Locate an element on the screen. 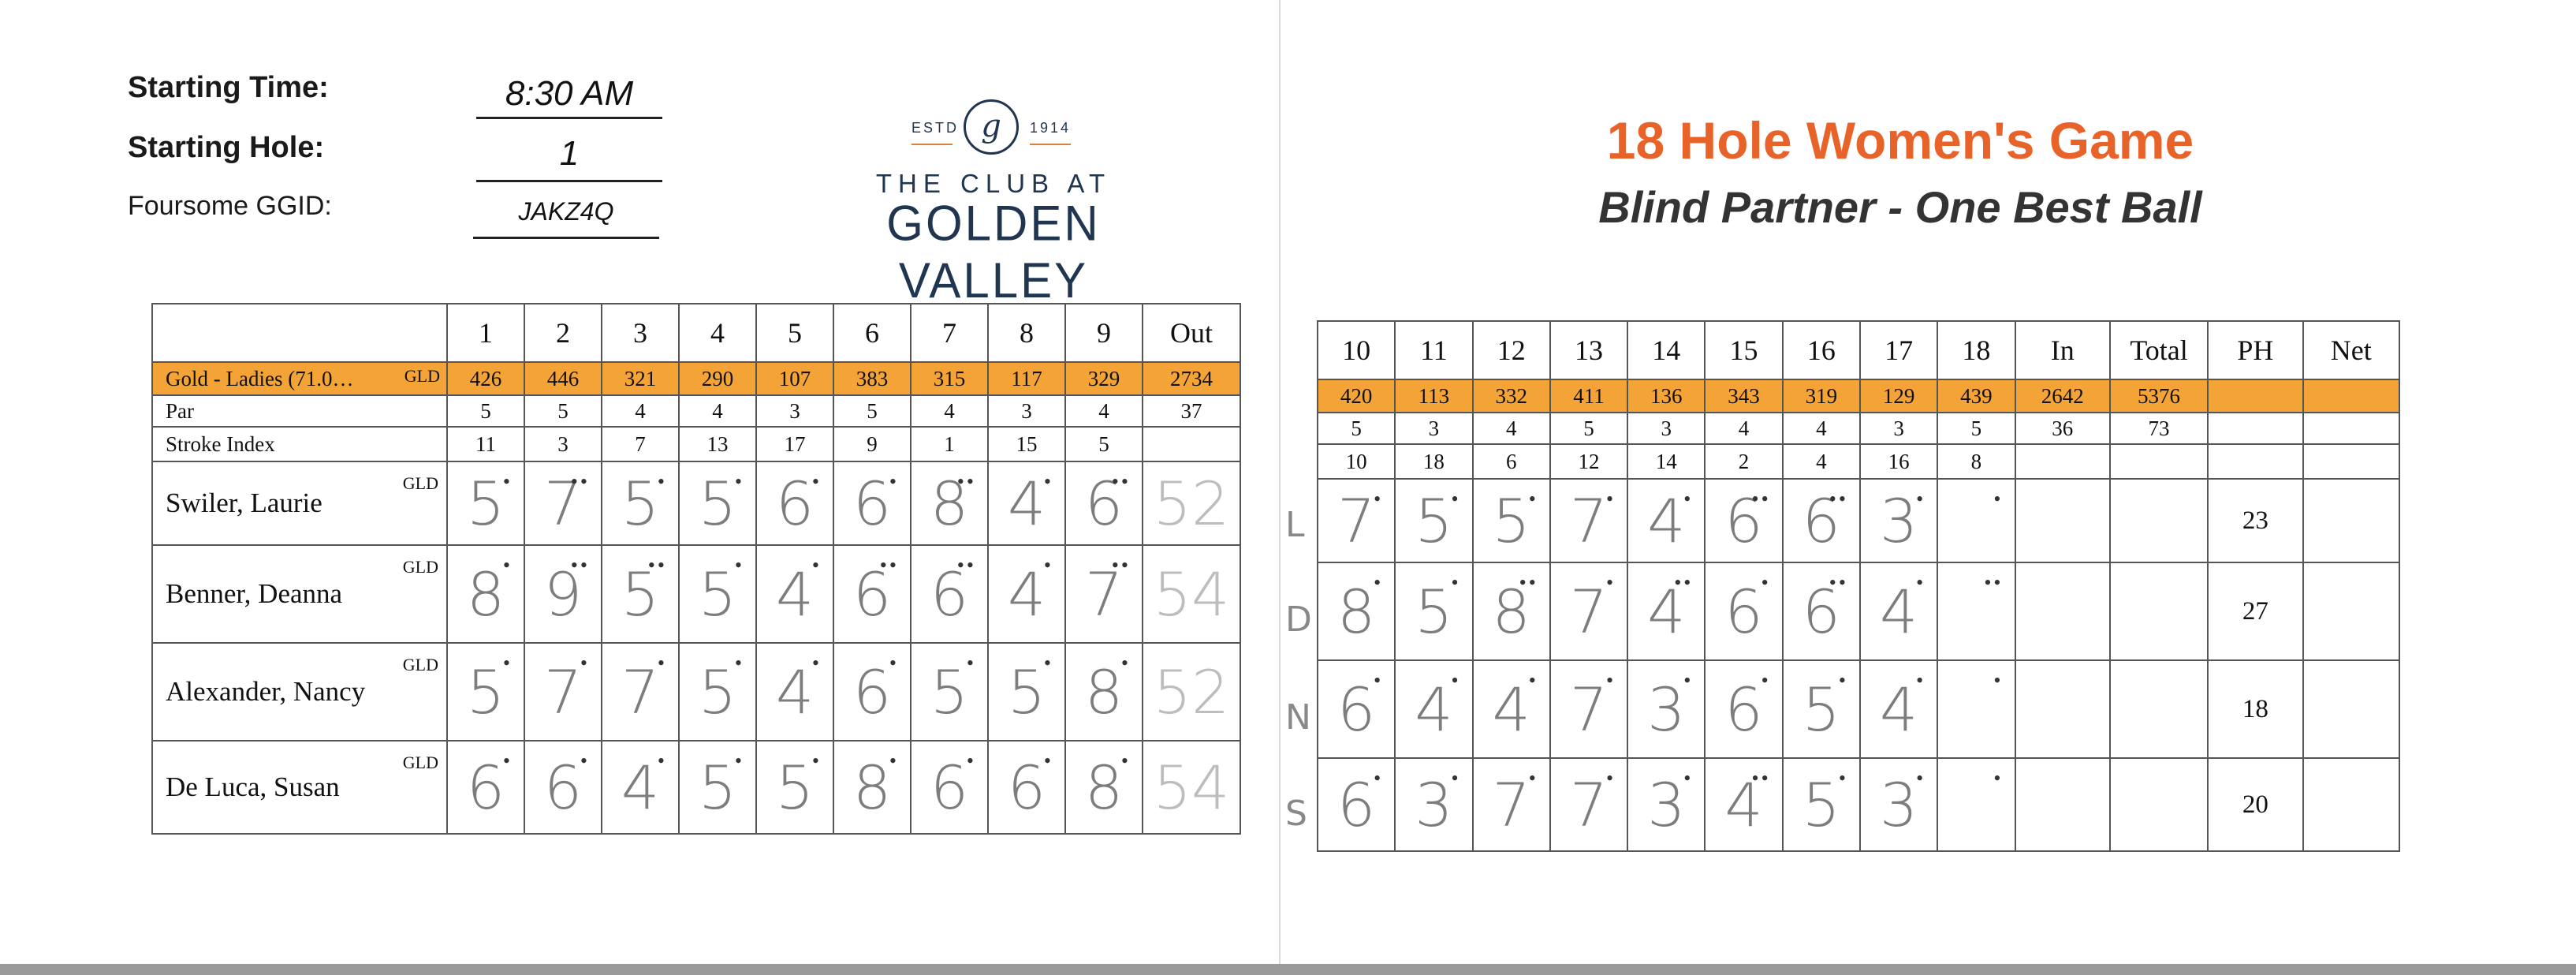  out-par: 37 is located at coordinates (1192, 411).